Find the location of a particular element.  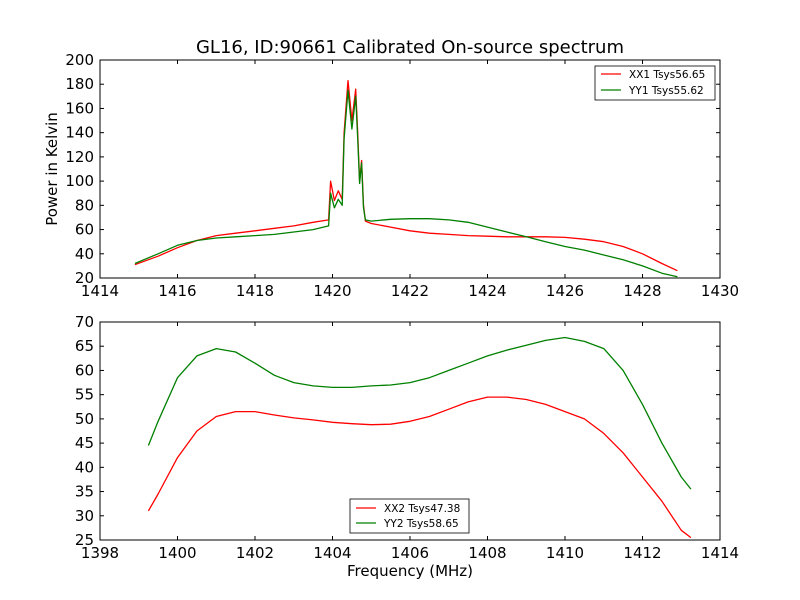

top-legend: XX1 Tsys56.65 YY1 Tsys55.62 is located at coordinates (655, 83).